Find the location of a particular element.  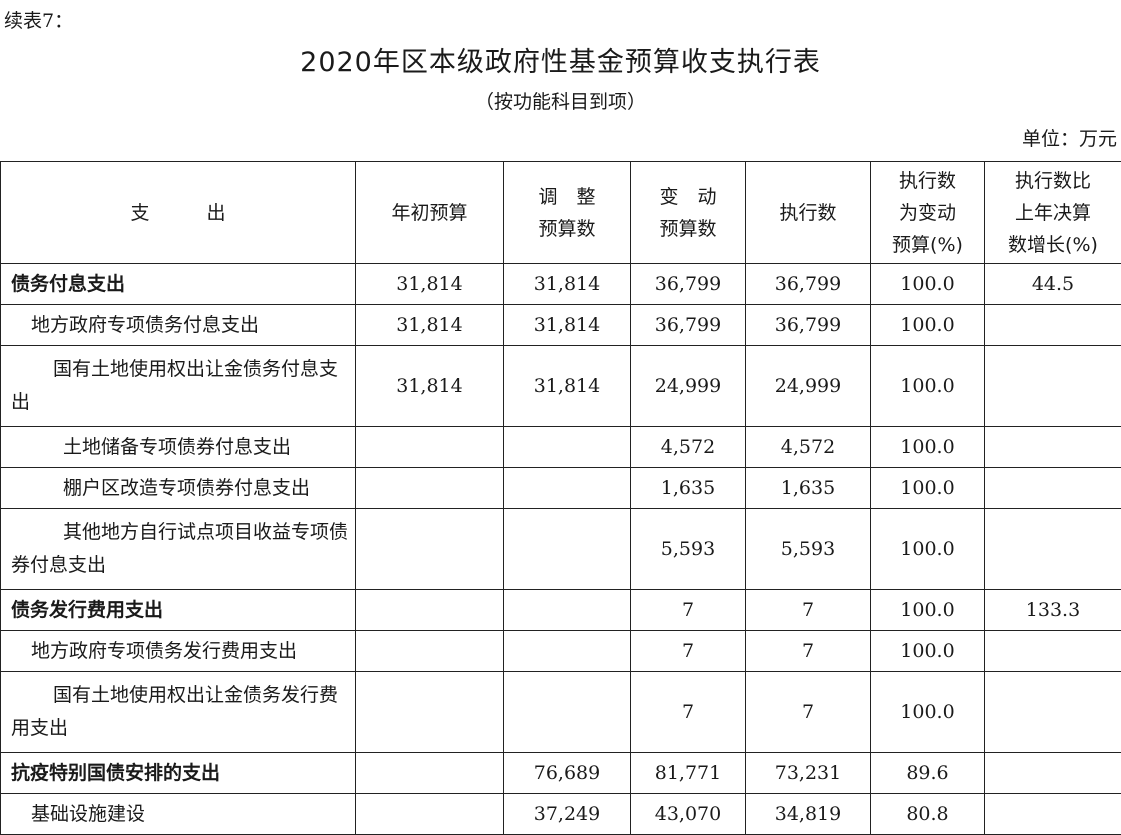

continued-label: 续表7： is located at coordinates (38, 19).